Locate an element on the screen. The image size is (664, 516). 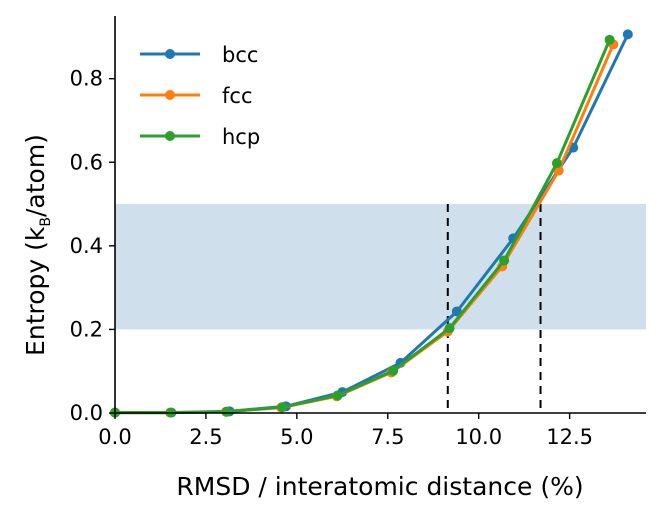
legend-marker-bcc is located at coordinates (170, 54).